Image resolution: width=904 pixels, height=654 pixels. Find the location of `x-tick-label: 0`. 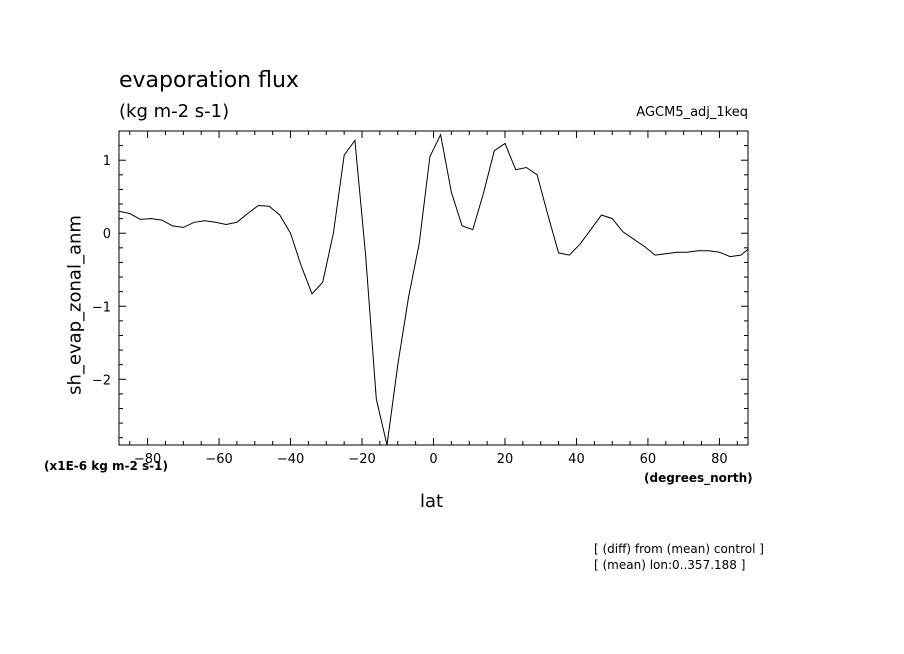

x-tick-label: 0 is located at coordinates (433, 459).